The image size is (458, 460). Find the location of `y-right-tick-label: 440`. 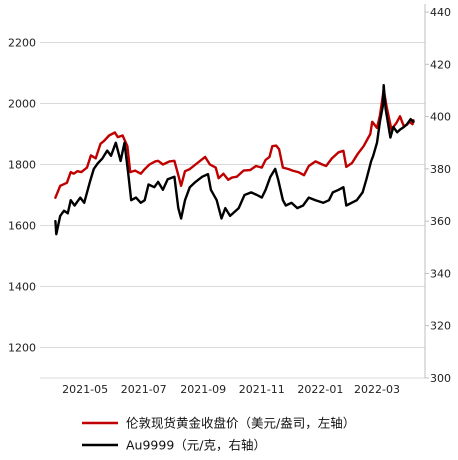

y-right-tick-label: 440 is located at coordinates (440, 12).